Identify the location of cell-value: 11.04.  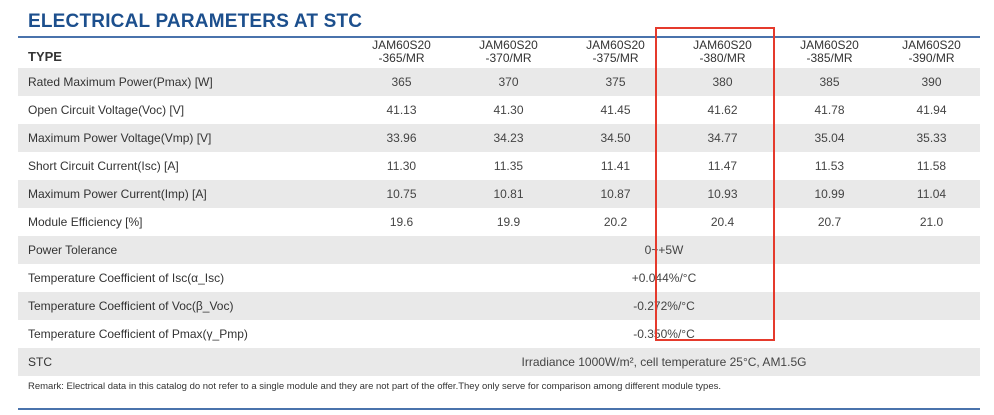
(931, 194).